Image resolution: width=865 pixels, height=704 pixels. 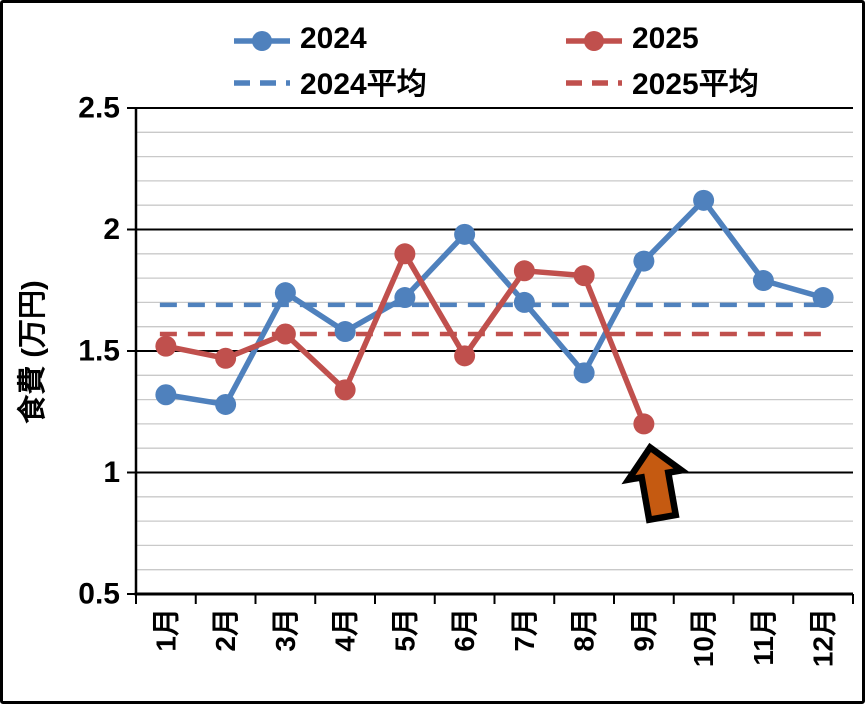 I want to click on x-tick-label: 3月, so click(x=285, y=630).